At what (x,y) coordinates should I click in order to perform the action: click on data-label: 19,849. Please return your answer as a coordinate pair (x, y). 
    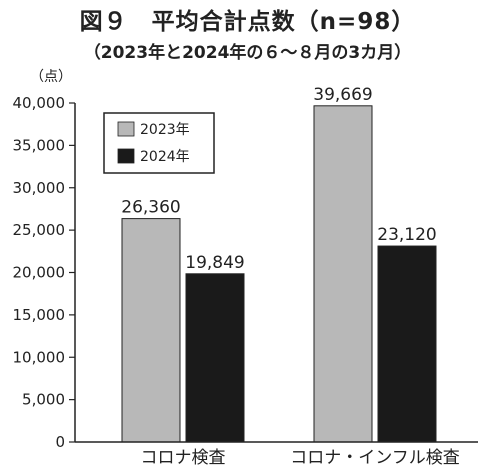
    Looking at the image, I should click on (214, 263).